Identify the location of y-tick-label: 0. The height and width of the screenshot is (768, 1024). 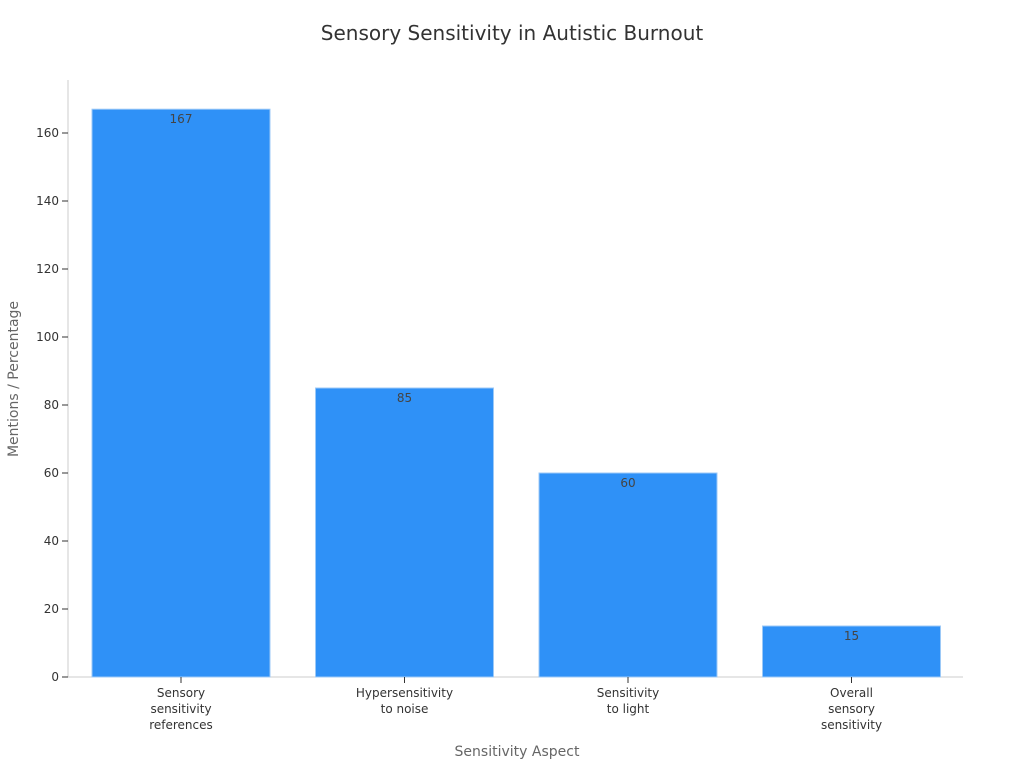
(55, 677).